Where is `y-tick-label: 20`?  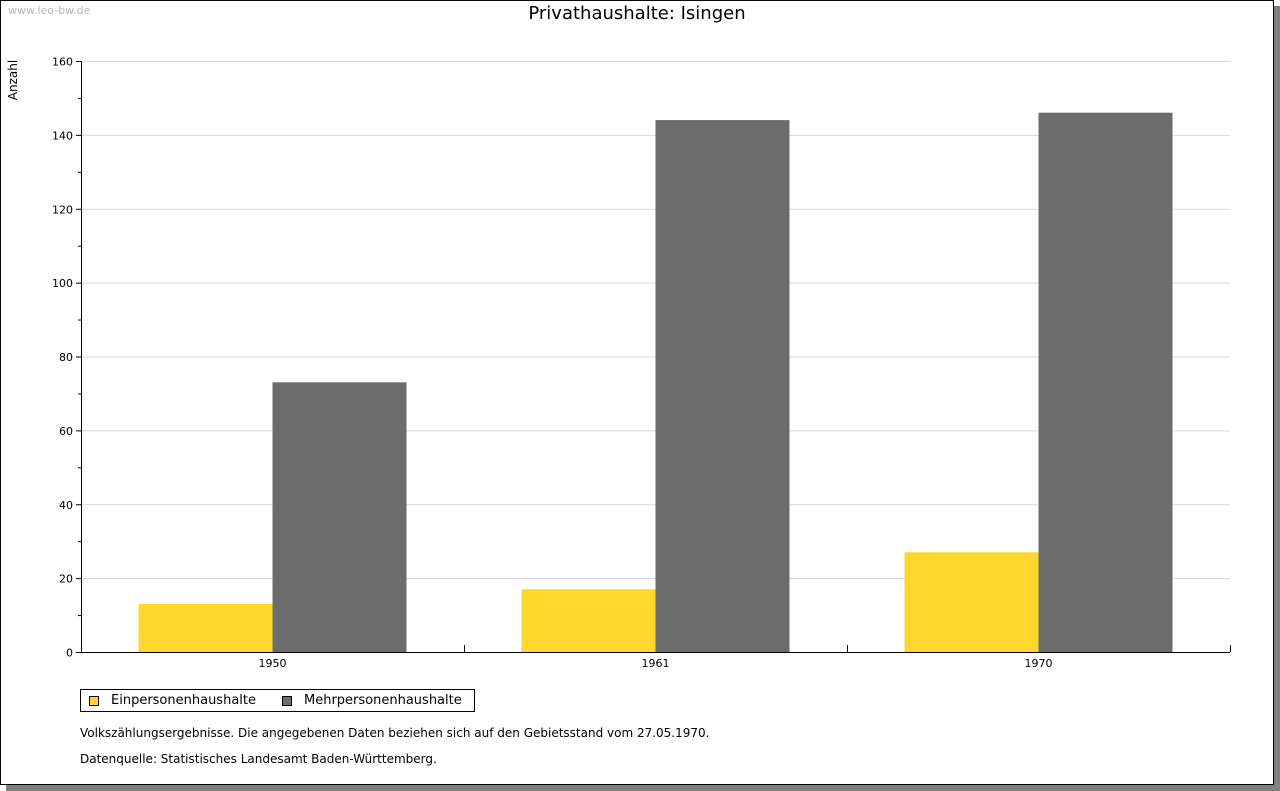
y-tick-label: 20 is located at coordinates (66, 579).